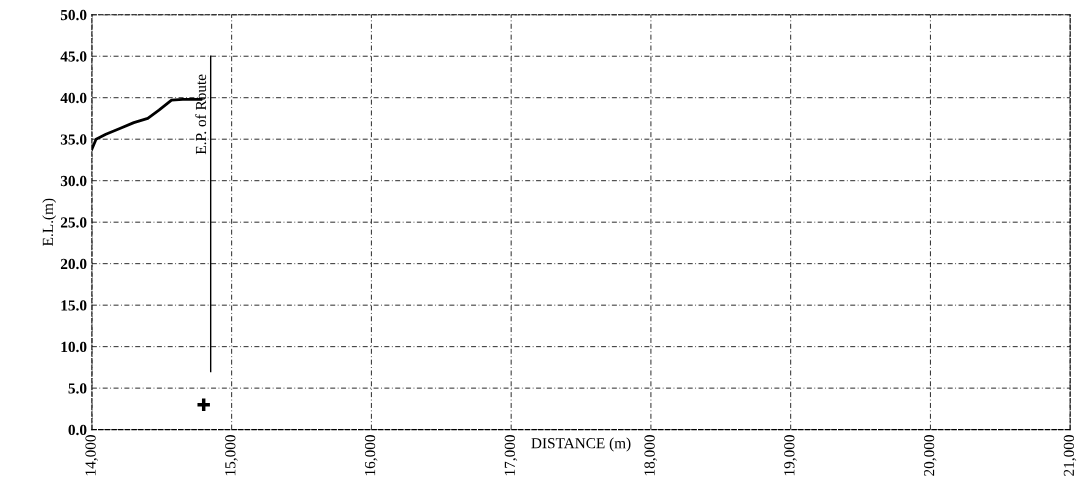  I want to click on x-tick-label: 15,000, so click(231, 455).